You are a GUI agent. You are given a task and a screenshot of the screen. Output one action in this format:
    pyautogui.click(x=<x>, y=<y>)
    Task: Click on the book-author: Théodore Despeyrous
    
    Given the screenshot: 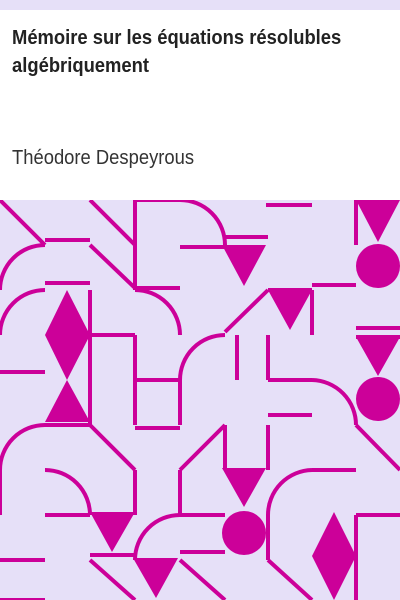 What is the action you would take?
    pyautogui.click(x=103, y=158)
    